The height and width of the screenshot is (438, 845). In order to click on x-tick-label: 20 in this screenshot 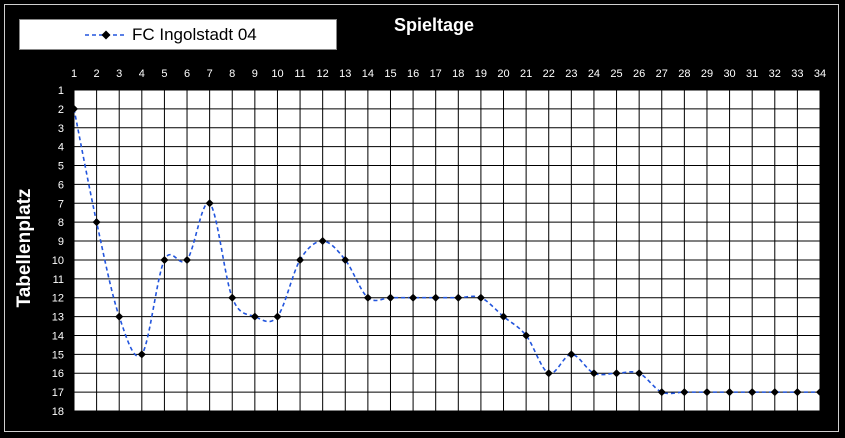, I will do `click(503, 74)`.